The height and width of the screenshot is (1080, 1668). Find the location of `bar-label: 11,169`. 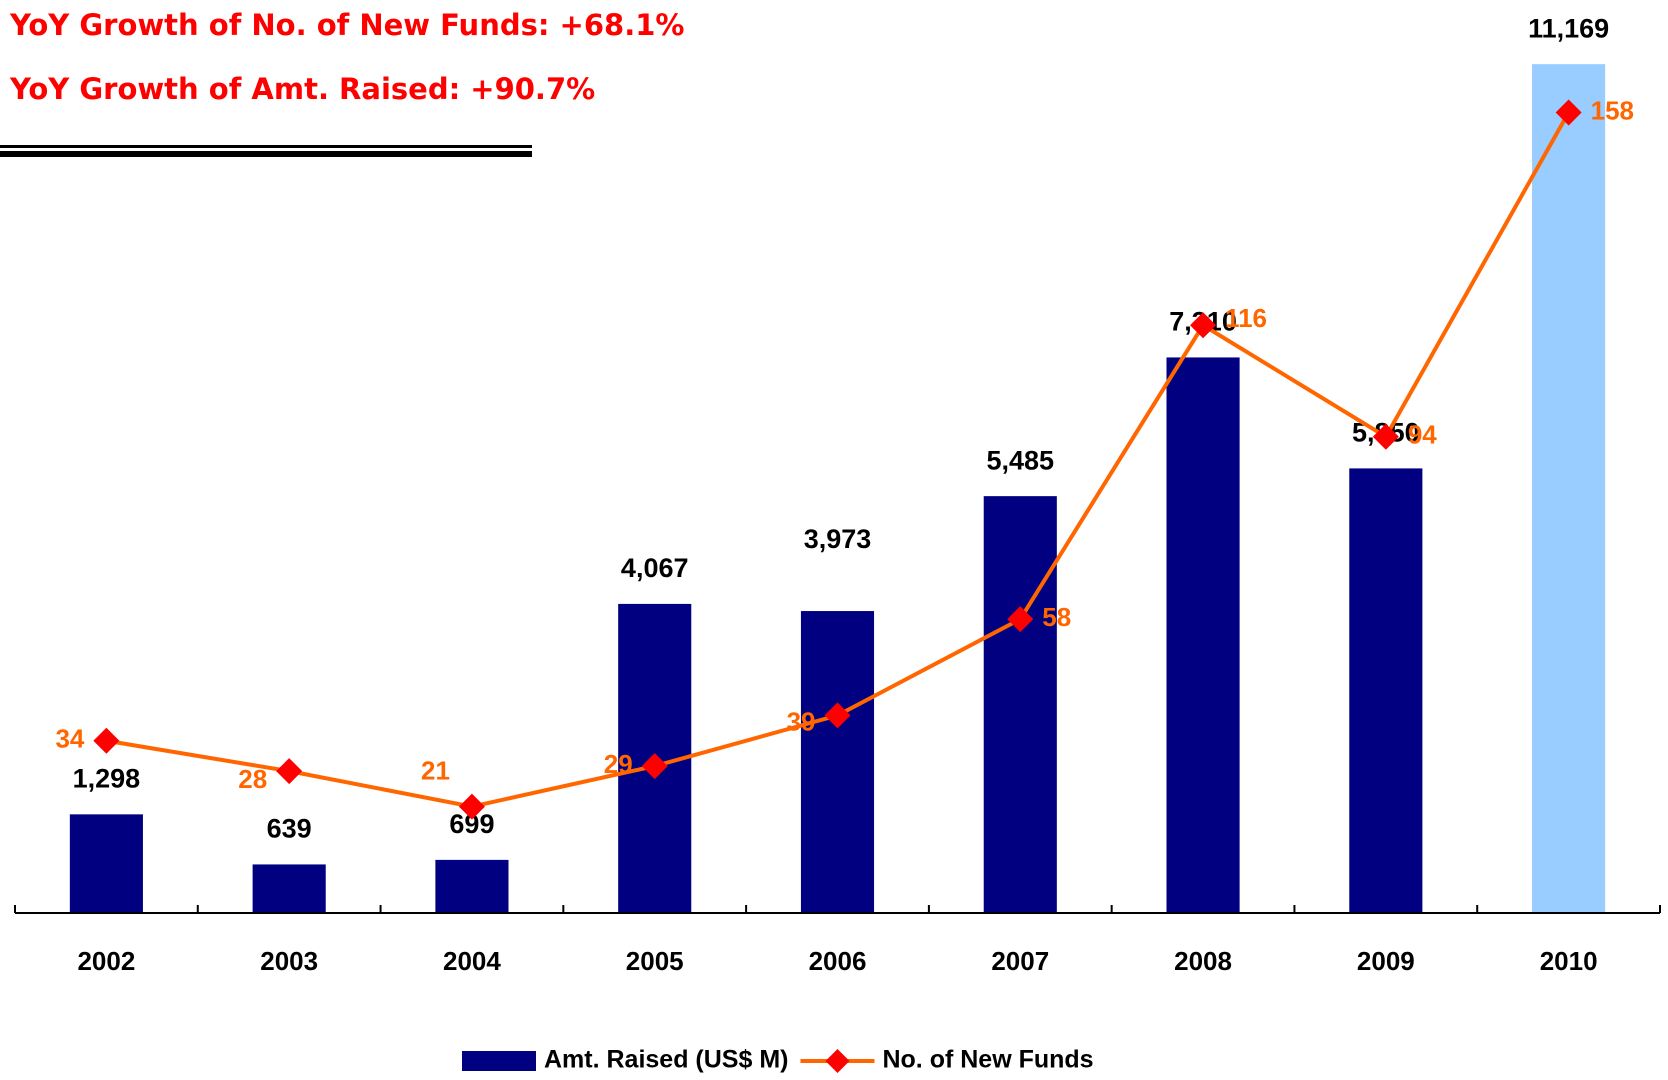

bar-label: 11,169 is located at coordinates (1568, 28).